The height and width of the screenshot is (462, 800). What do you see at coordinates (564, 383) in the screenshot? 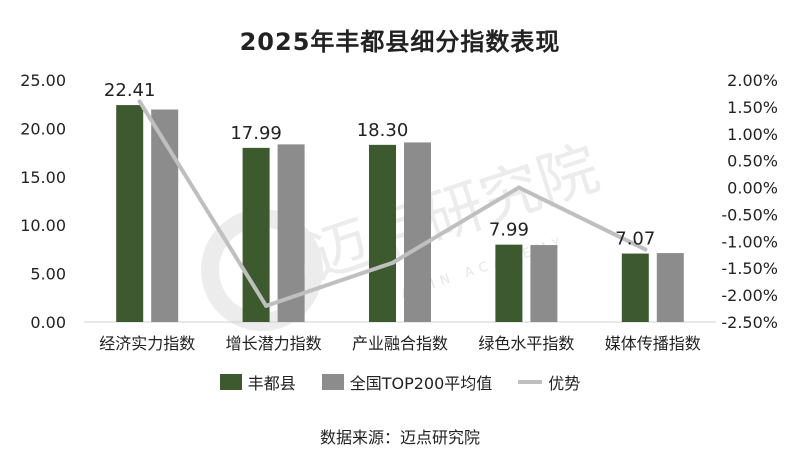
I see `legend-label: 优势` at bounding box center [564, 383].